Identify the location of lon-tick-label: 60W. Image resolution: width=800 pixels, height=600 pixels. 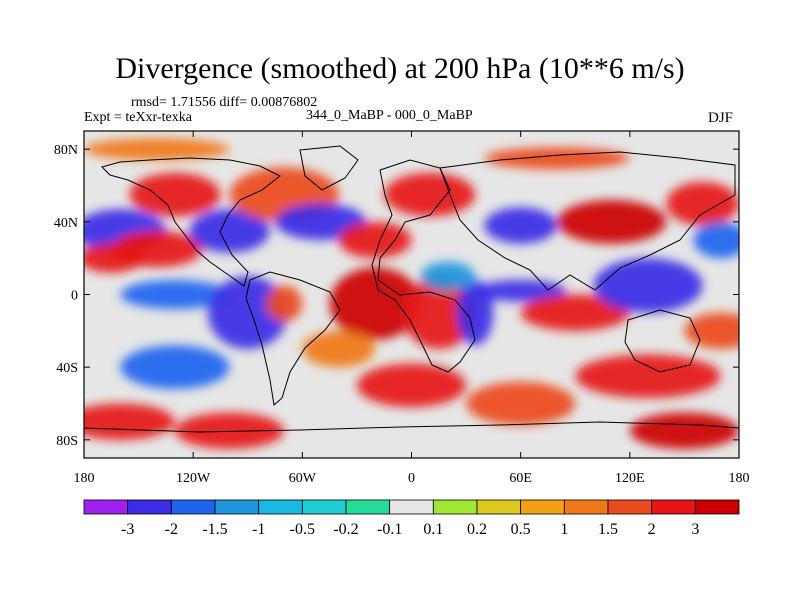
(303, 478).